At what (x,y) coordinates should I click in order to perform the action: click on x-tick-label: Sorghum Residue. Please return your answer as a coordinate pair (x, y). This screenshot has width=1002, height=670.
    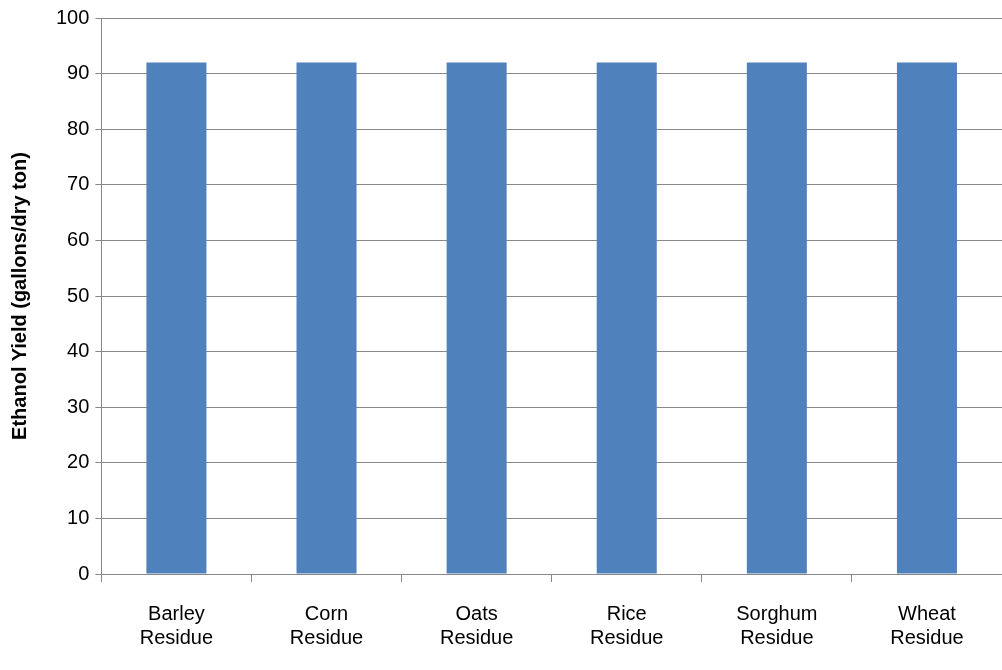
    Looking at the image, I should click on (777, 624).